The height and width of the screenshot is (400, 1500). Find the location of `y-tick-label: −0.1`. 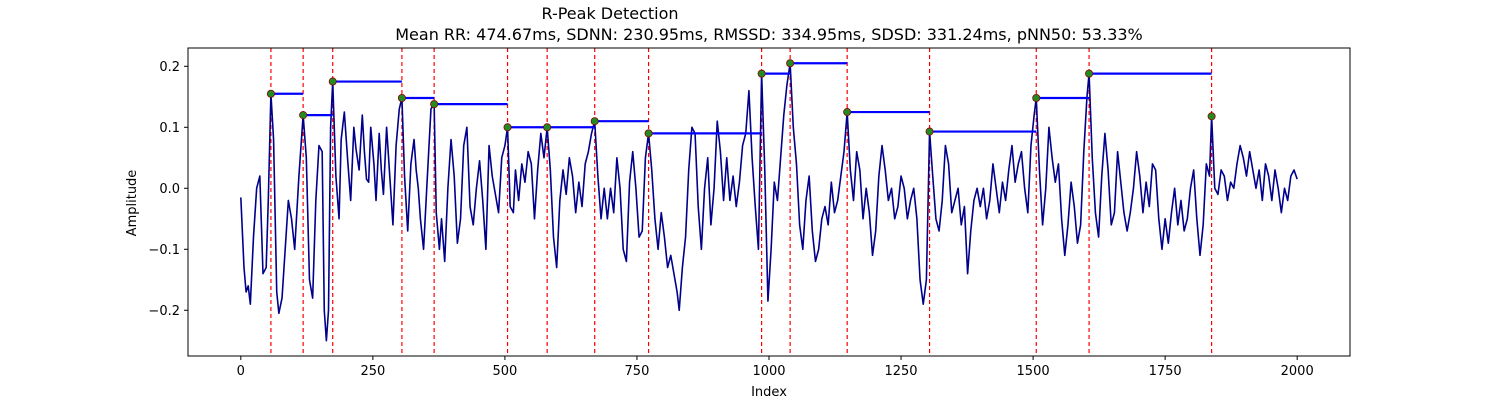

y-tick-label: −0.1 is located at coordinates (164, 250).